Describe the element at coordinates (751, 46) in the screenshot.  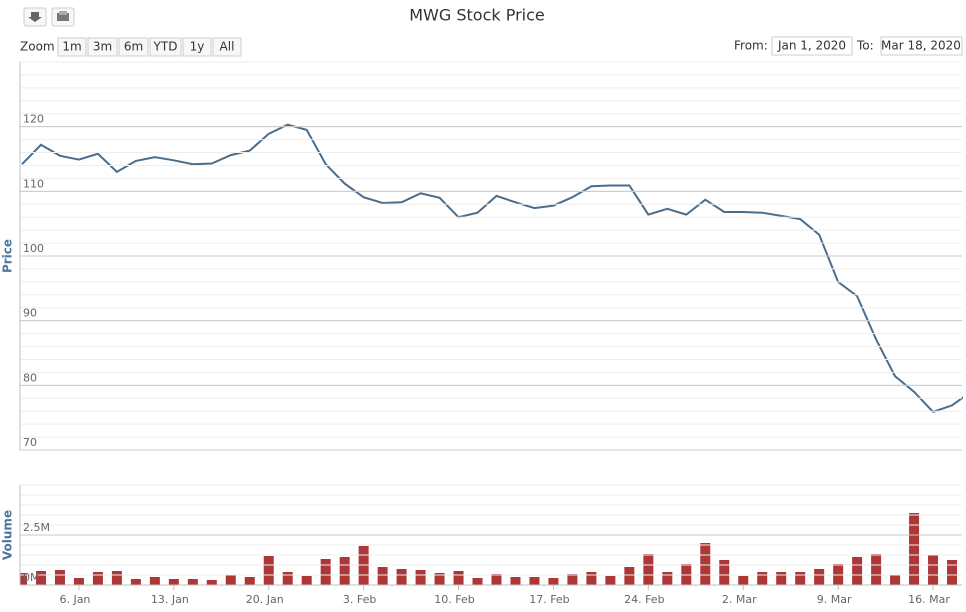
I see `from-label: From:` at that location.